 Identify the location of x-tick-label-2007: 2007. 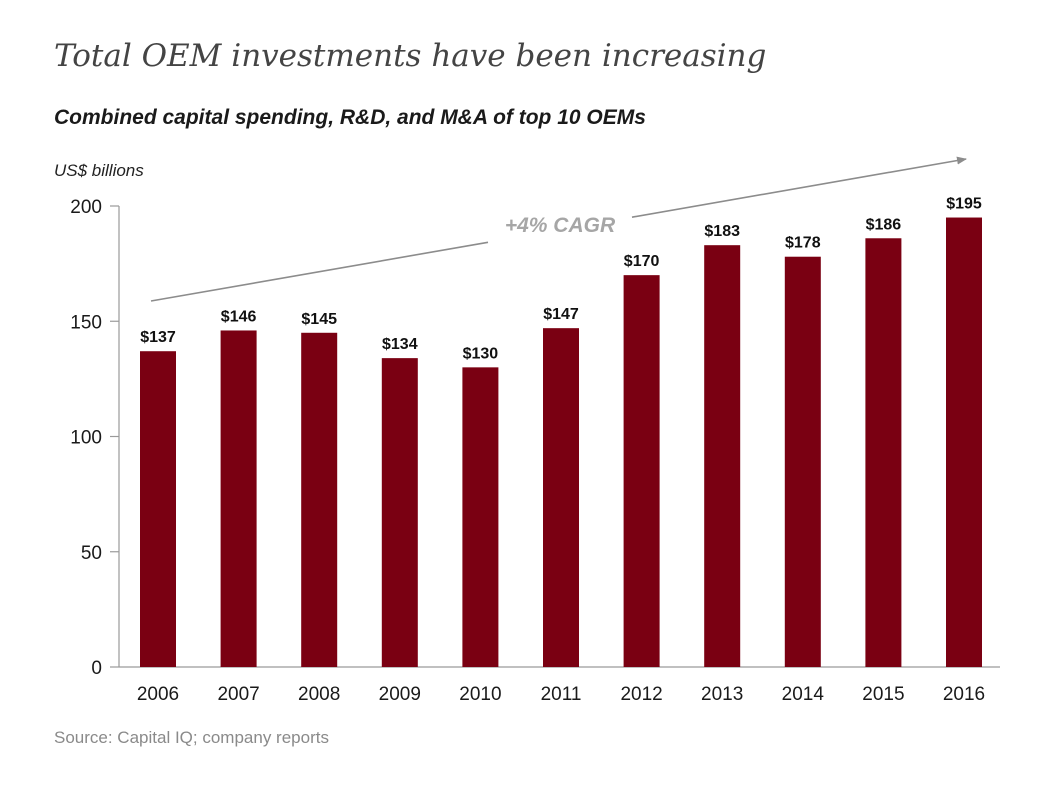
(238, 694).